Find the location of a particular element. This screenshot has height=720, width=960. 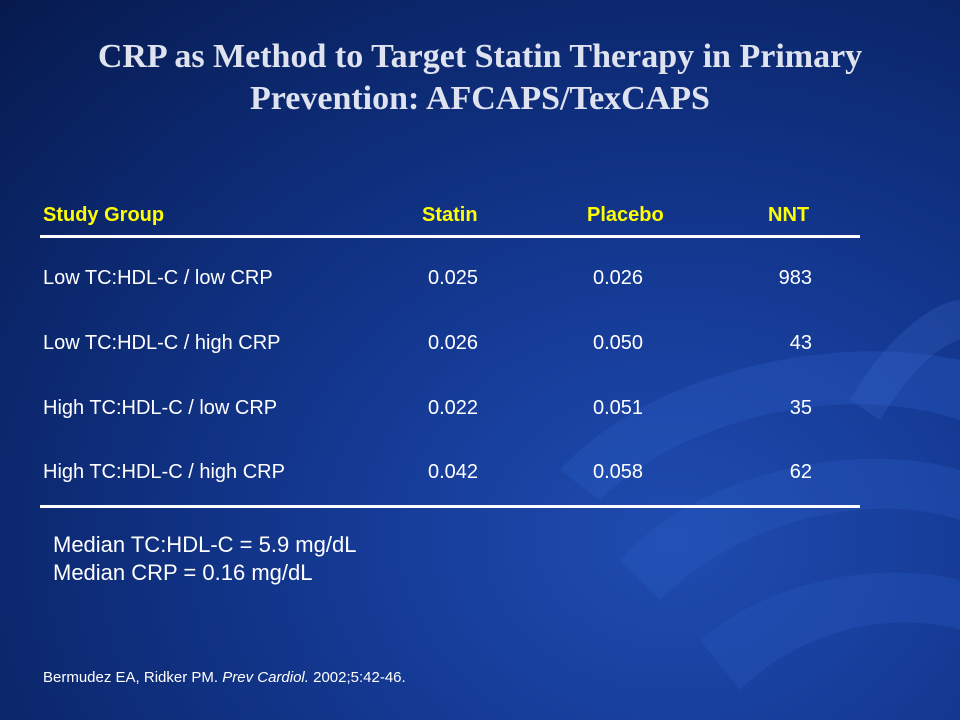

table-row-4-statin: 0.042 is located at coordinates (453, 472).